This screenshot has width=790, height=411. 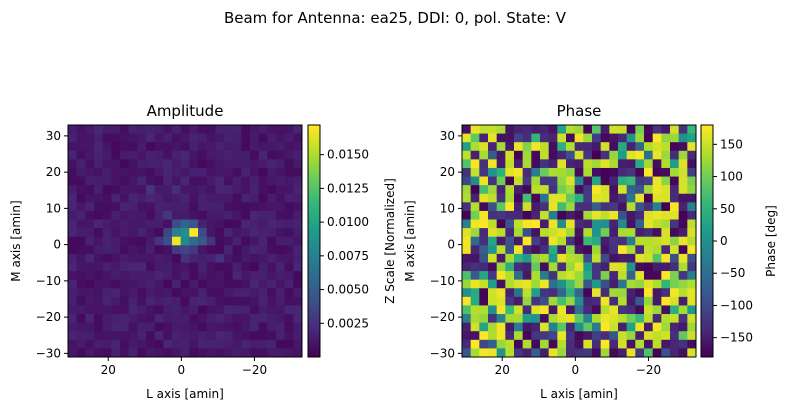 I want to click on y-tick-label: −20, so click(x=48, y=317).